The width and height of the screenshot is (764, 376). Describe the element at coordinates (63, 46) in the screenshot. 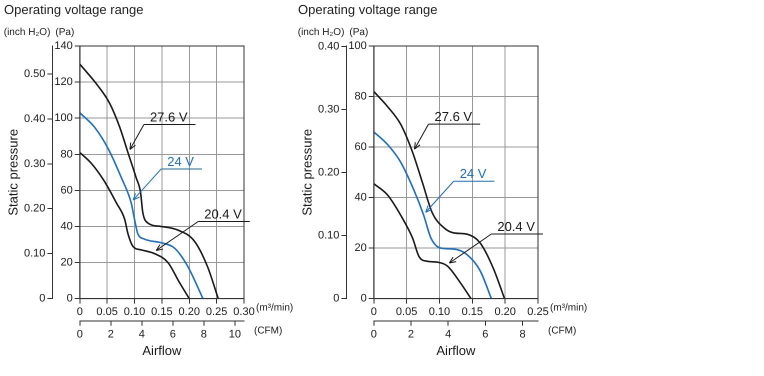

I see `y2-tick-label: 140` at that location.